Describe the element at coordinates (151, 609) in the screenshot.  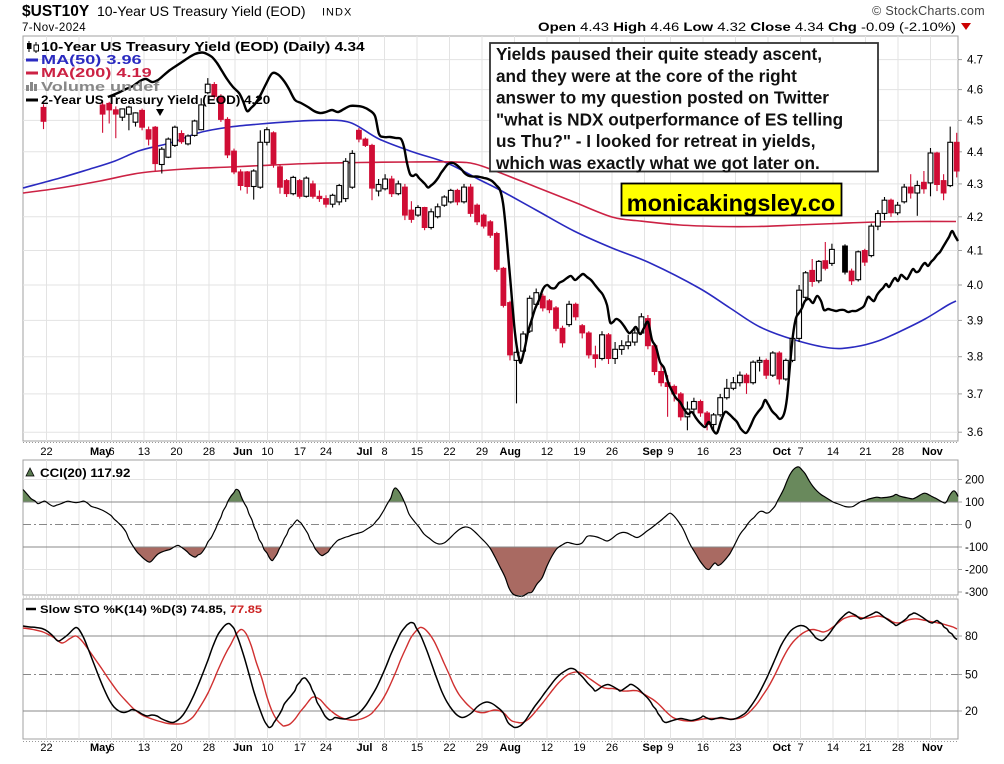
I see `svg-text:Slow STO %K(14) %D(3) 74.85, 7: Slow STO %K(14) %D(3) 74.85, 77.85` at that location.